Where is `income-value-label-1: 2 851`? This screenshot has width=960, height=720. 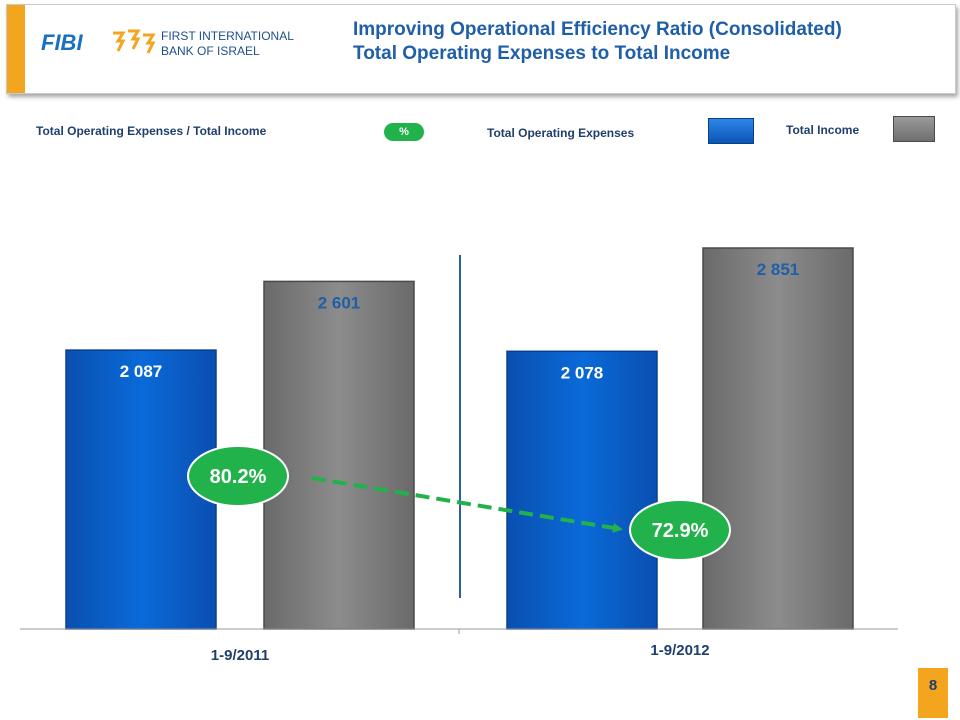
income-value-label-1: 2 851 is located at coordinates (778, 269).